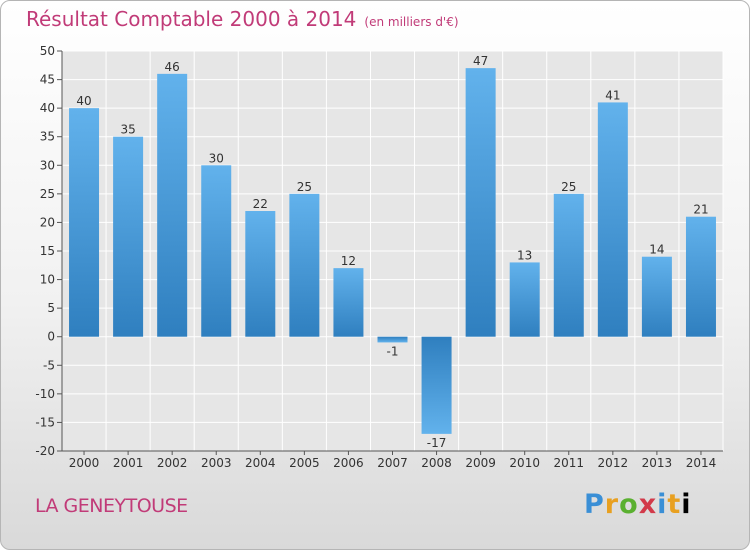  Describe the element at coordinates (260, 463) in the screenshot. I see `x-tick-label: 2004` at that location.